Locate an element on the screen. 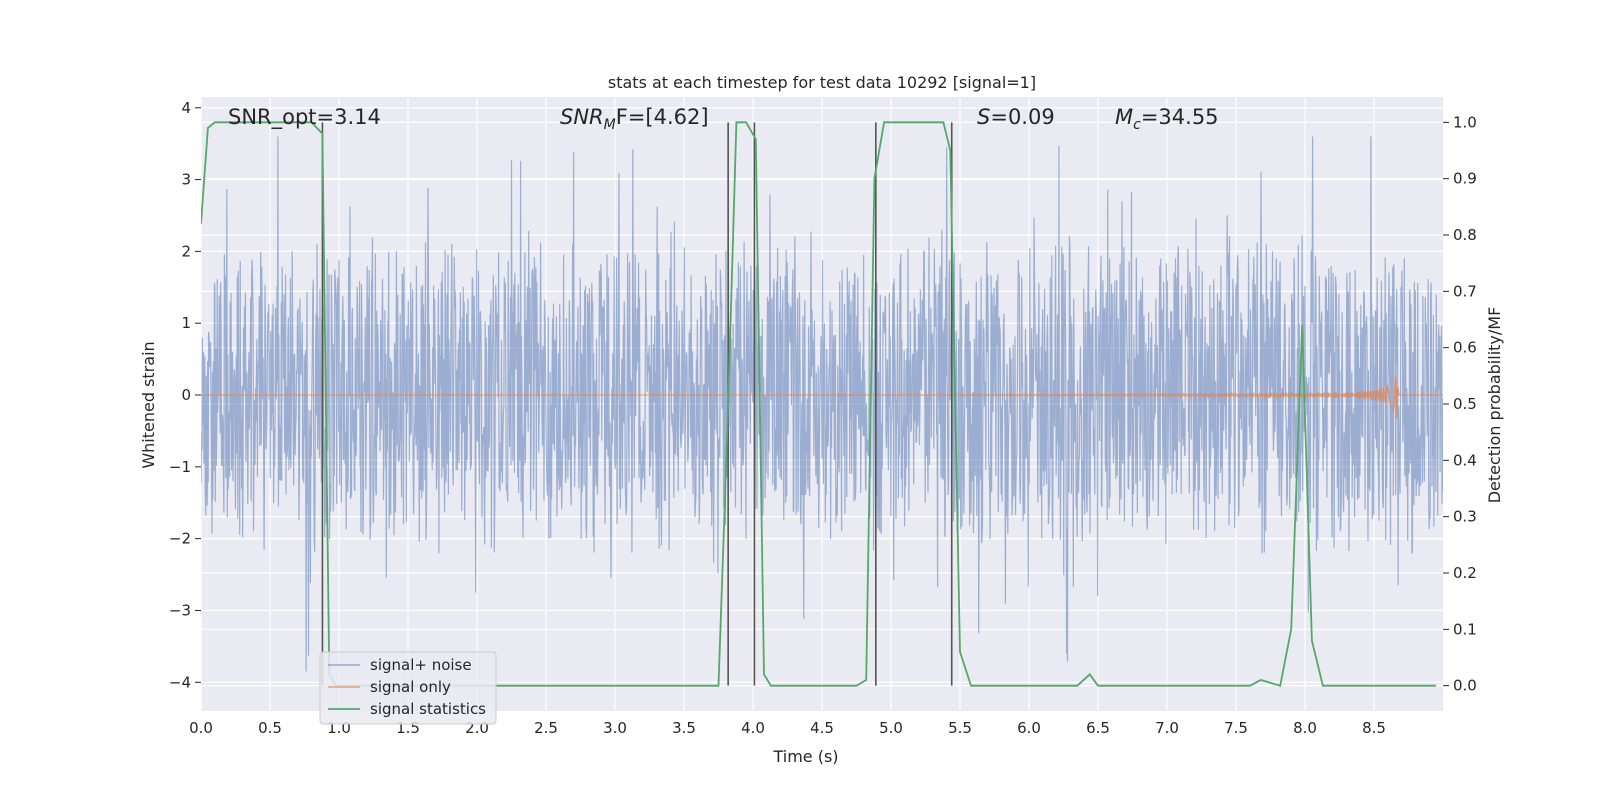  annotation-snr-opt: SNR_opt=3.14 is located at coordinates (304, 117).